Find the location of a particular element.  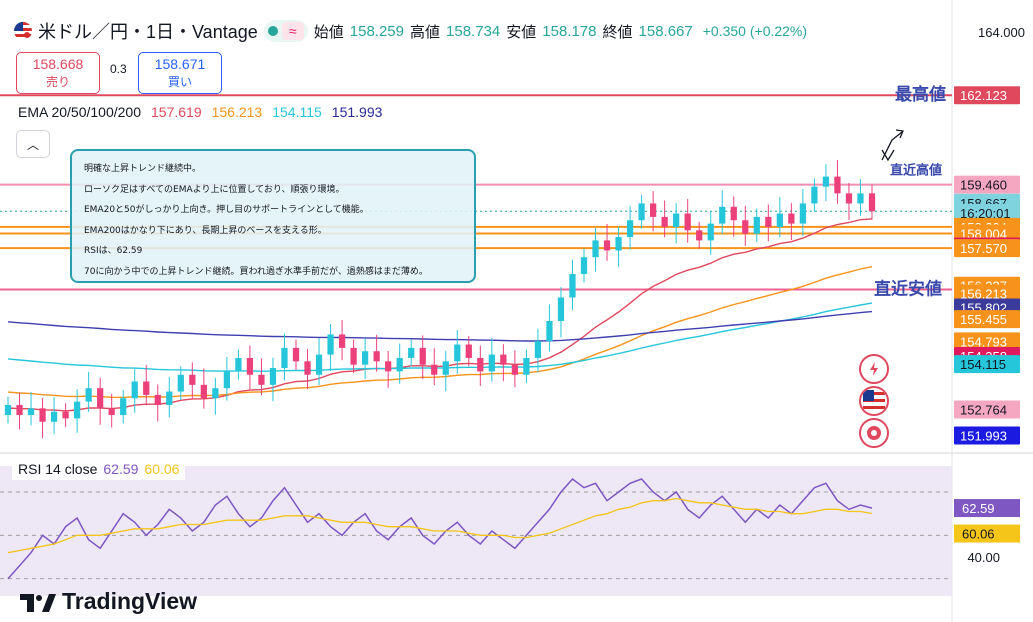

price-label: 162.123 is located at coordinates (983, 95).